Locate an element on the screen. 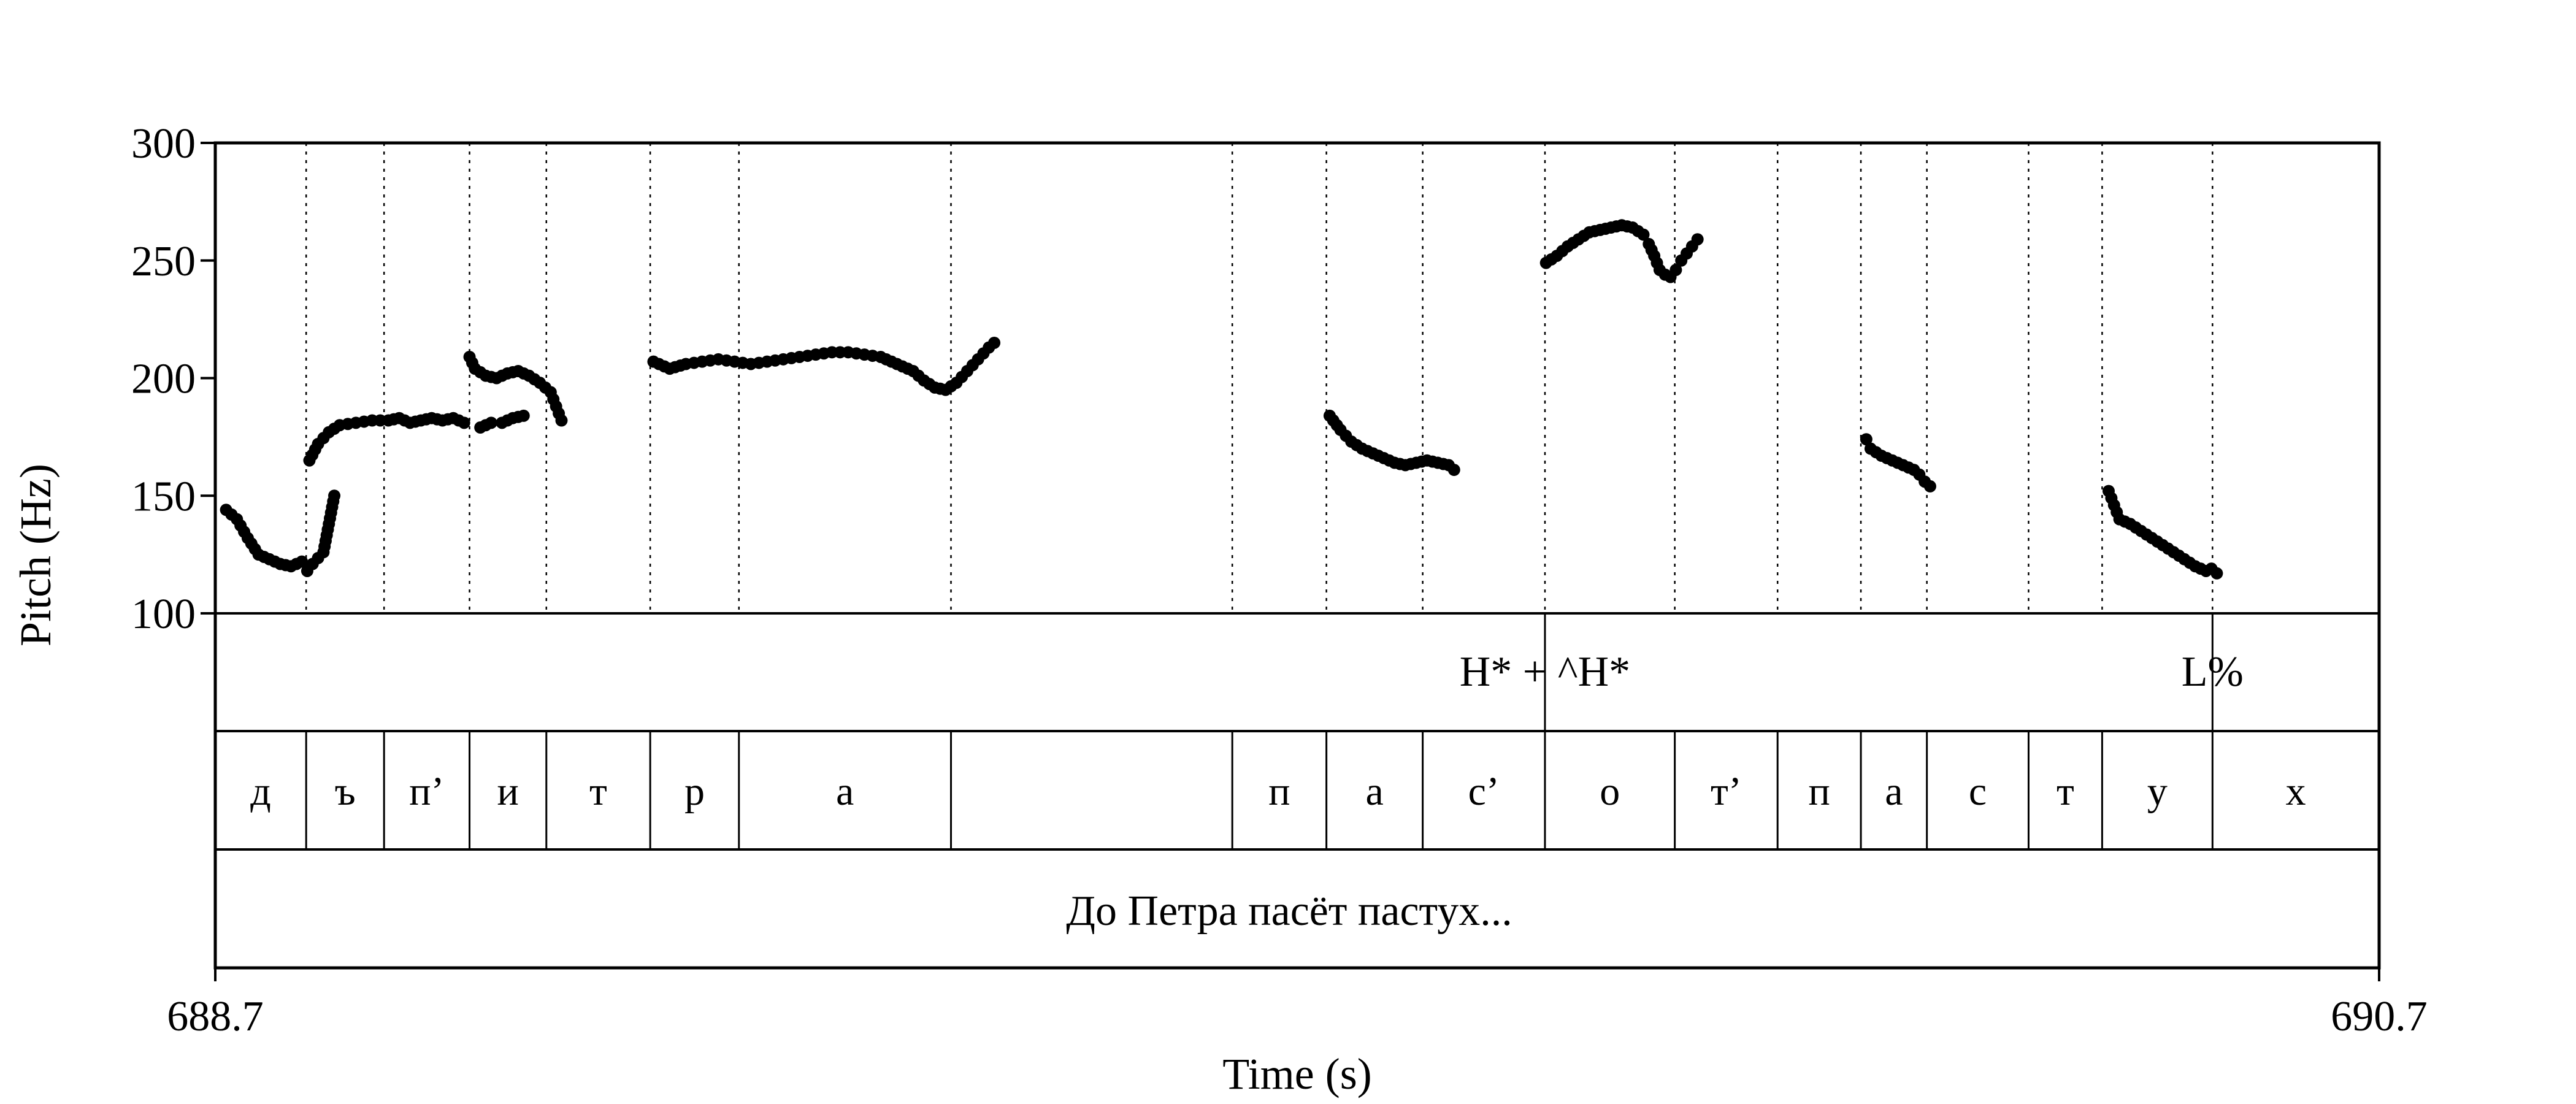 The width and height of the screenshot is (2576, 1104). tone-tier: H* + ^H* L% is located at coordinates (1852, 672).